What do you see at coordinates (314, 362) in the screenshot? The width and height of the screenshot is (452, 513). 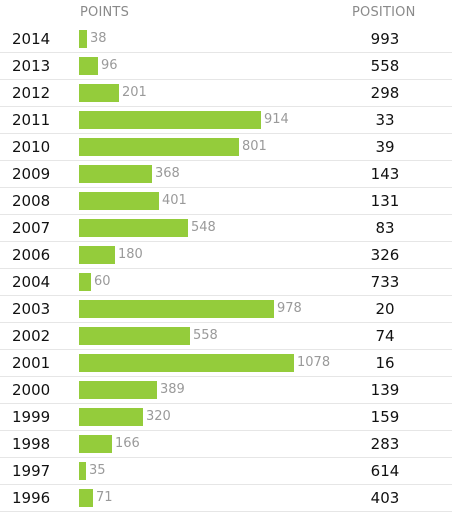 I see `points-value-label: 1078` at bounding box center [314, 362].